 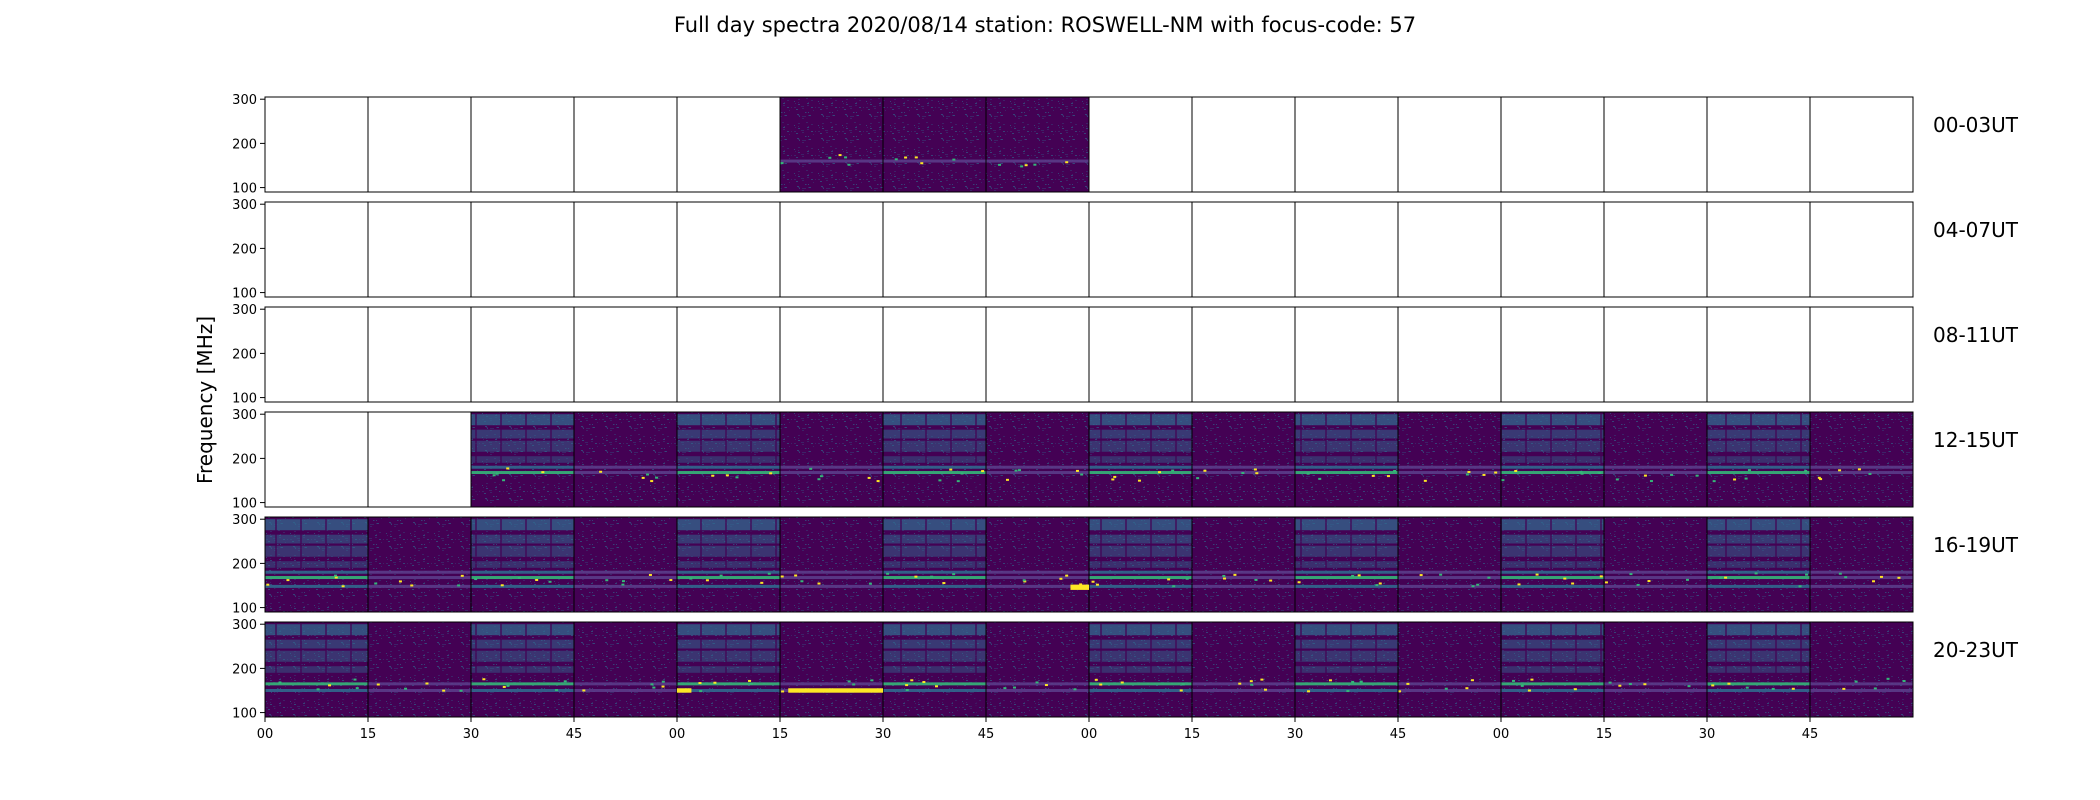 What do you see at coordinates (1501, 734) in the screenshot?
I see `x-tick-label: 00` at bounding box center [1501, 734].